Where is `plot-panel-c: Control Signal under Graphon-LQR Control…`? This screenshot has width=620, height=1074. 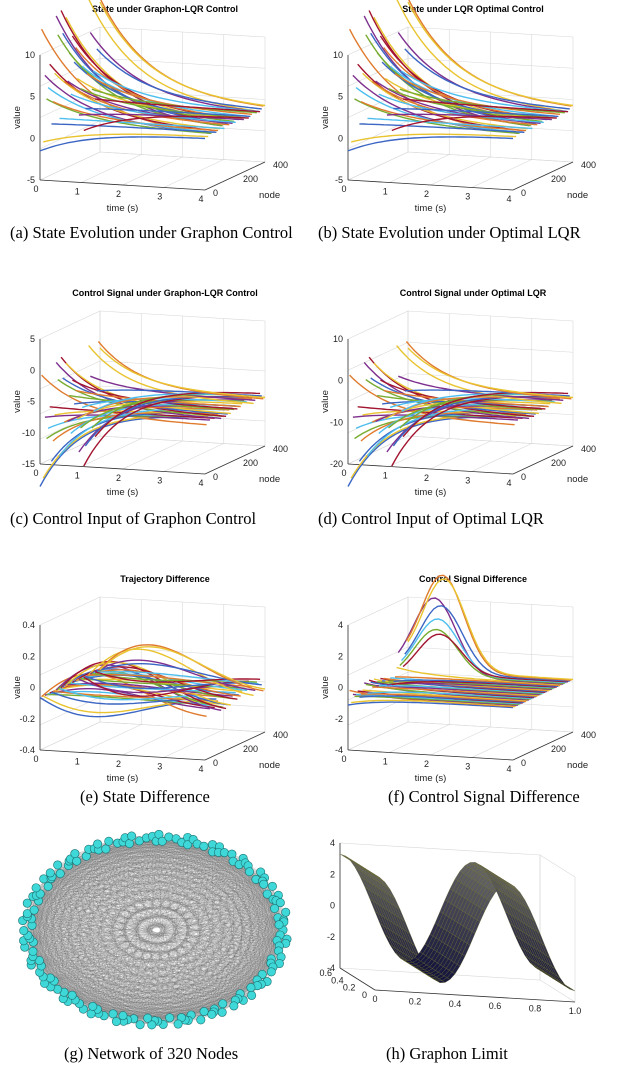
plot-panel-c: Control Signal under Graphon-LQR Control… is located at coordinates (160, 391).